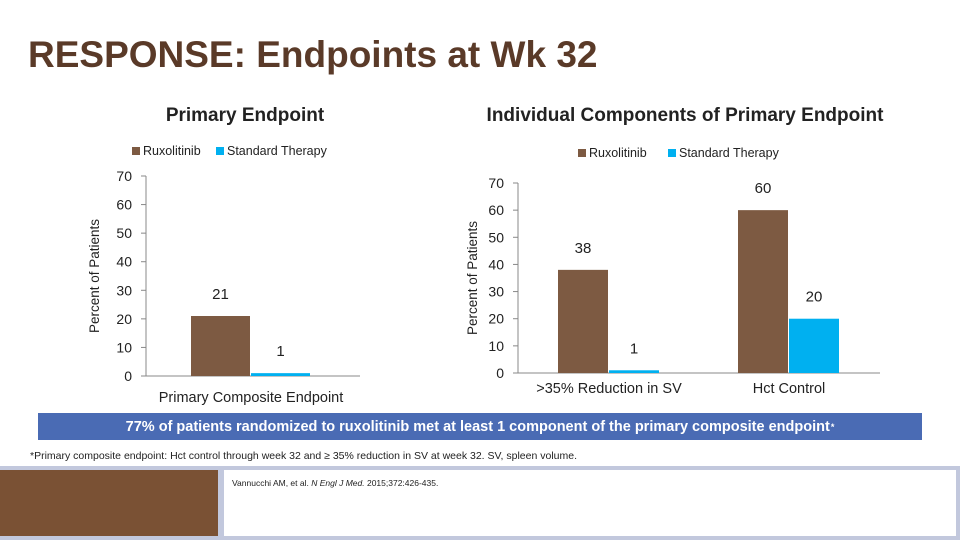 The height and width of the screenshot is (540, 960). Describe the element at coordinates (590, 503) in the screenshot. I see `citation-box` at that location.